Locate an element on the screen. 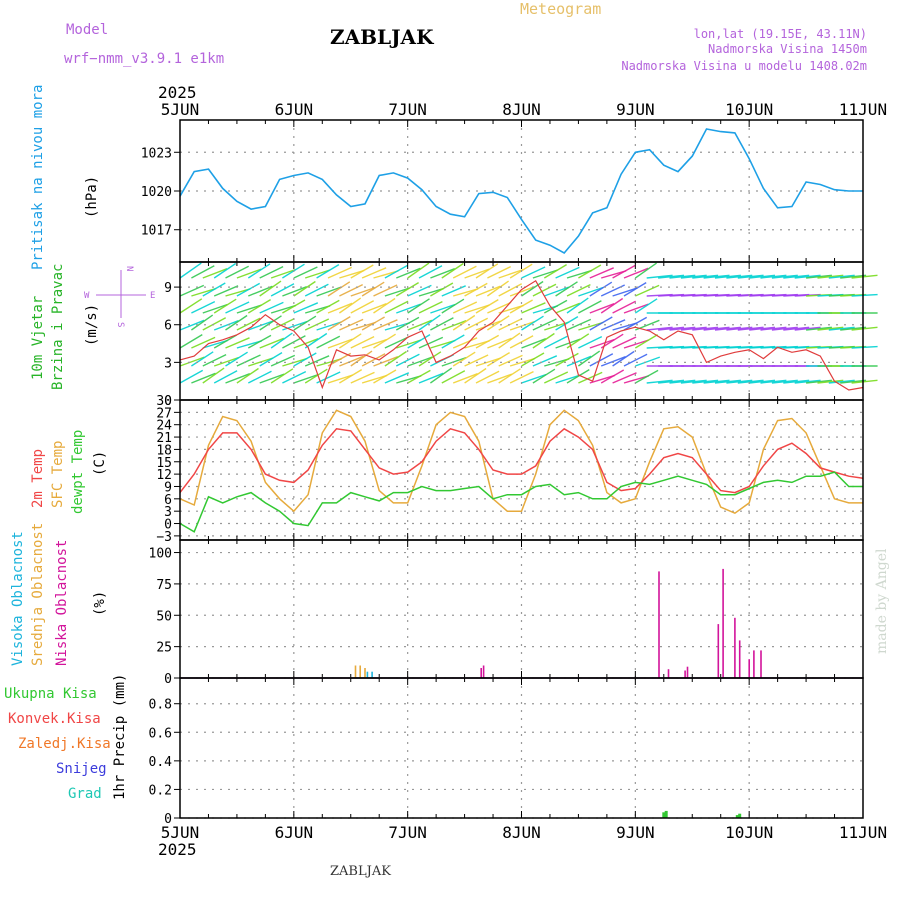 Image resolution: width=900 pixels, height=900 pixels. y-tick-label: 25 is located at coordinates (164, 648).